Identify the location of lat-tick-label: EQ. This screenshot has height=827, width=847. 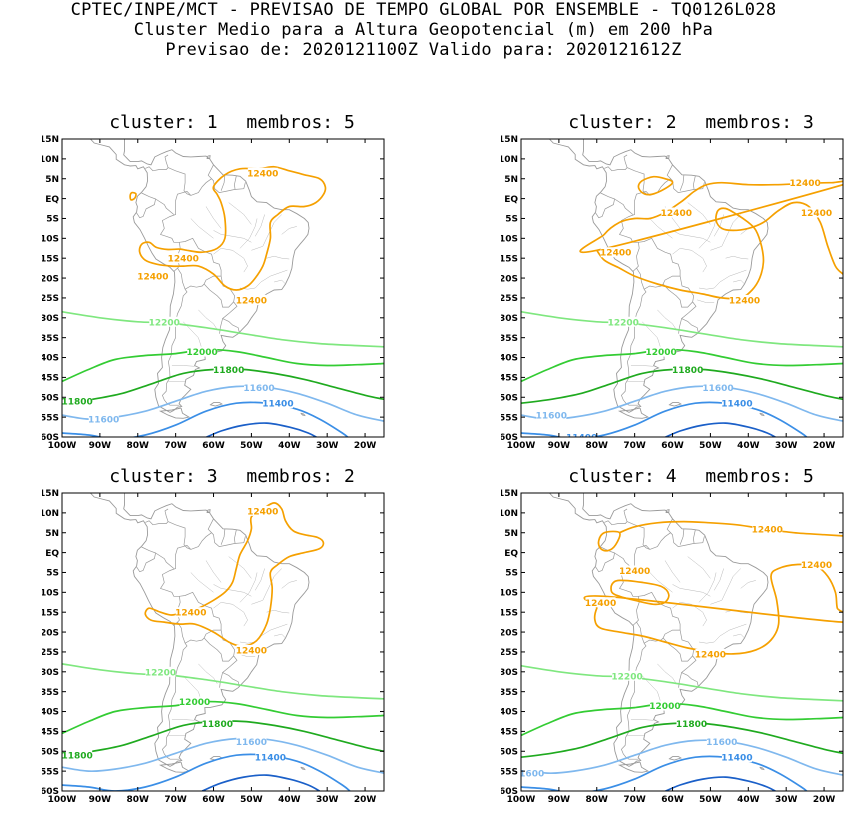
(52, 200).